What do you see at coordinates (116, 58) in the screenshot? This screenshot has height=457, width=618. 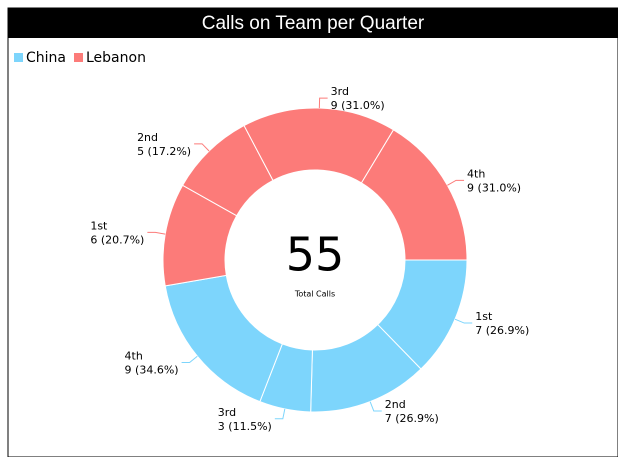 I see `legend-label: Lebanon` at bounding box center [116, 58].